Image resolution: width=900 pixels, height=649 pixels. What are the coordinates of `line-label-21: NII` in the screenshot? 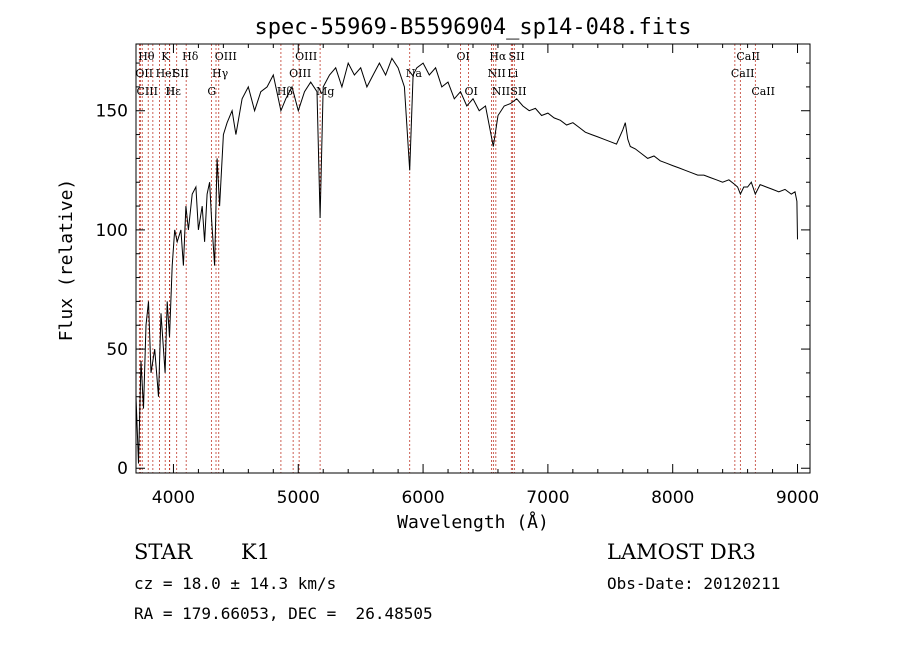 It's located at (496, 73).